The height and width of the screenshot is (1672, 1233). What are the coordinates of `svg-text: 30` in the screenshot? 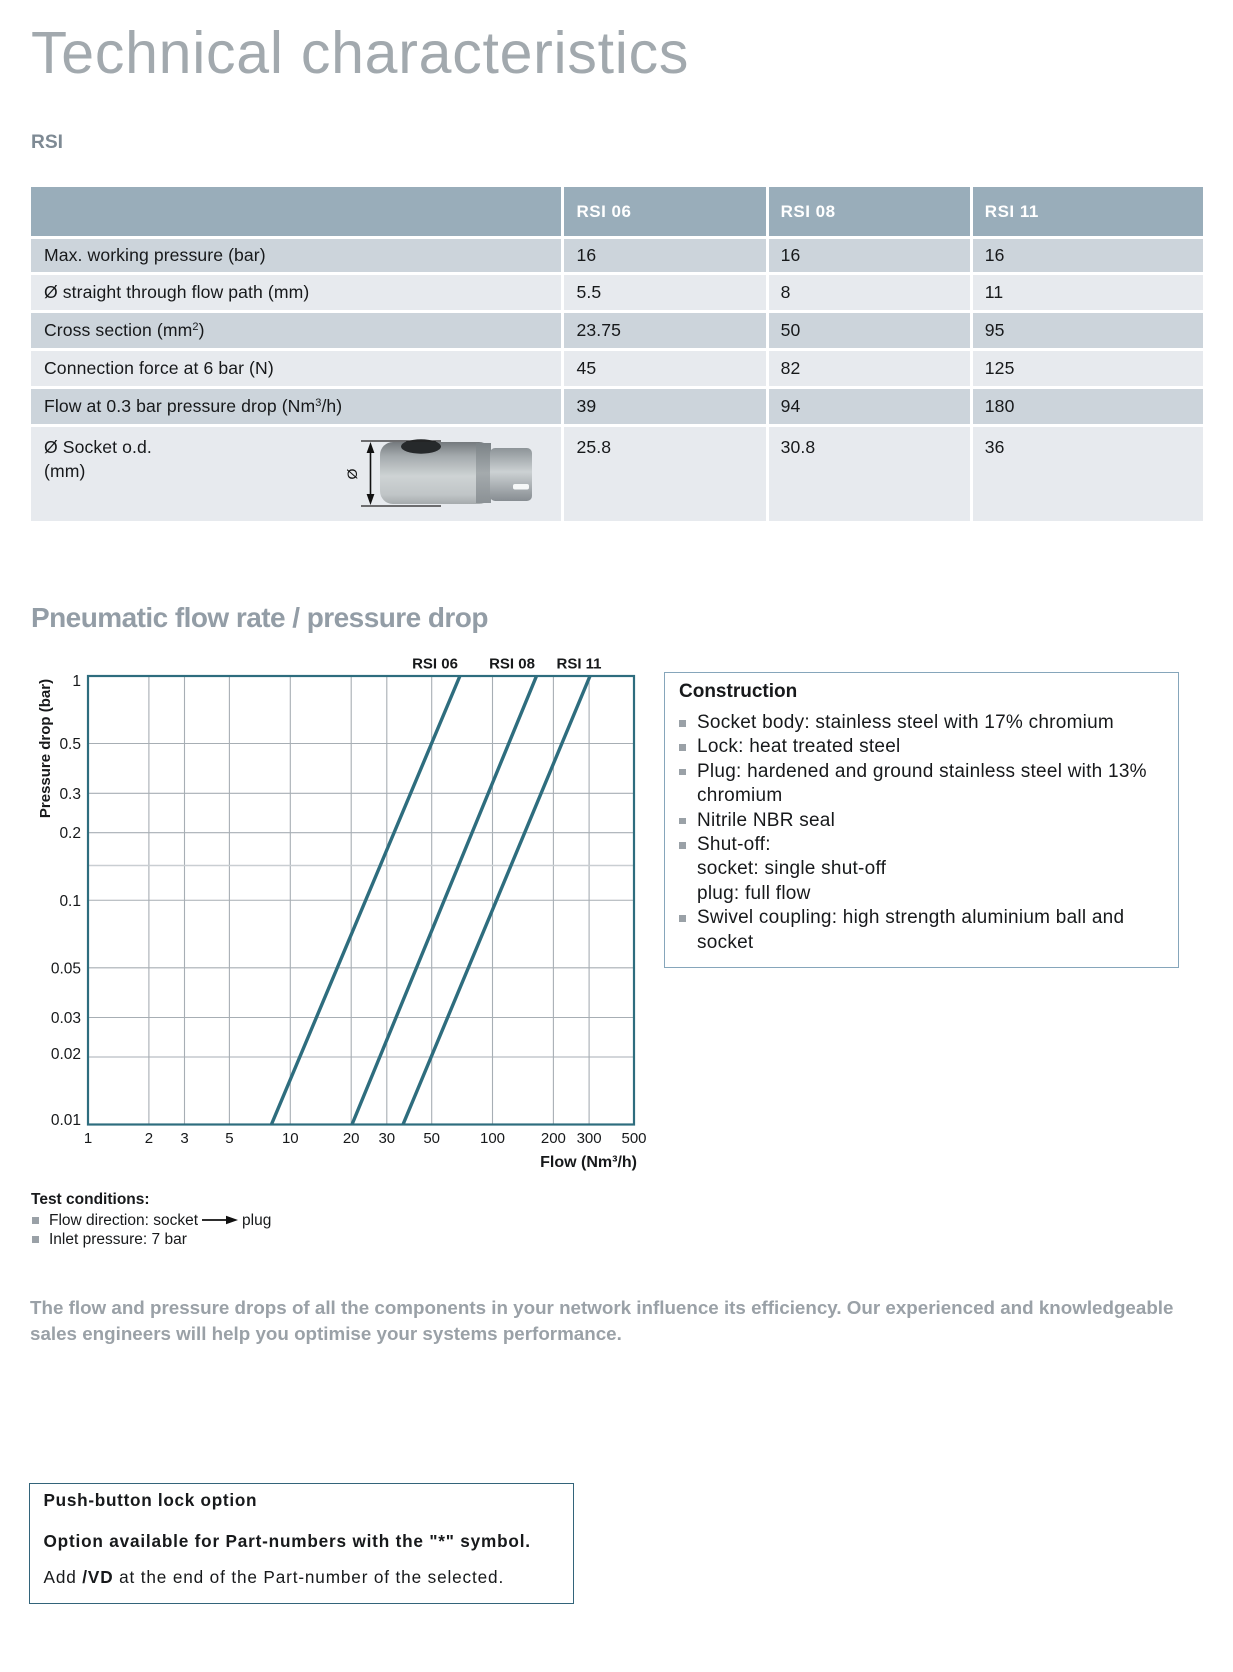 It's located at (386, 1138).